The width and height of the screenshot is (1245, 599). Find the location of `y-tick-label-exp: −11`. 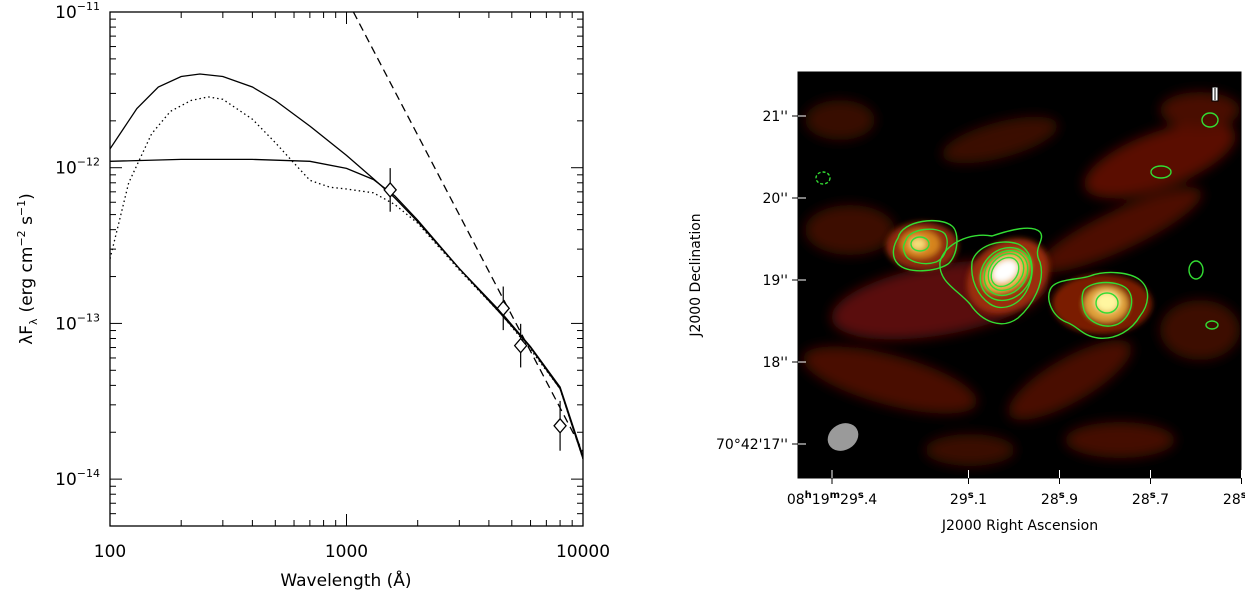

y-tick-label-exp: −11 is located at coordinates (88, 6).